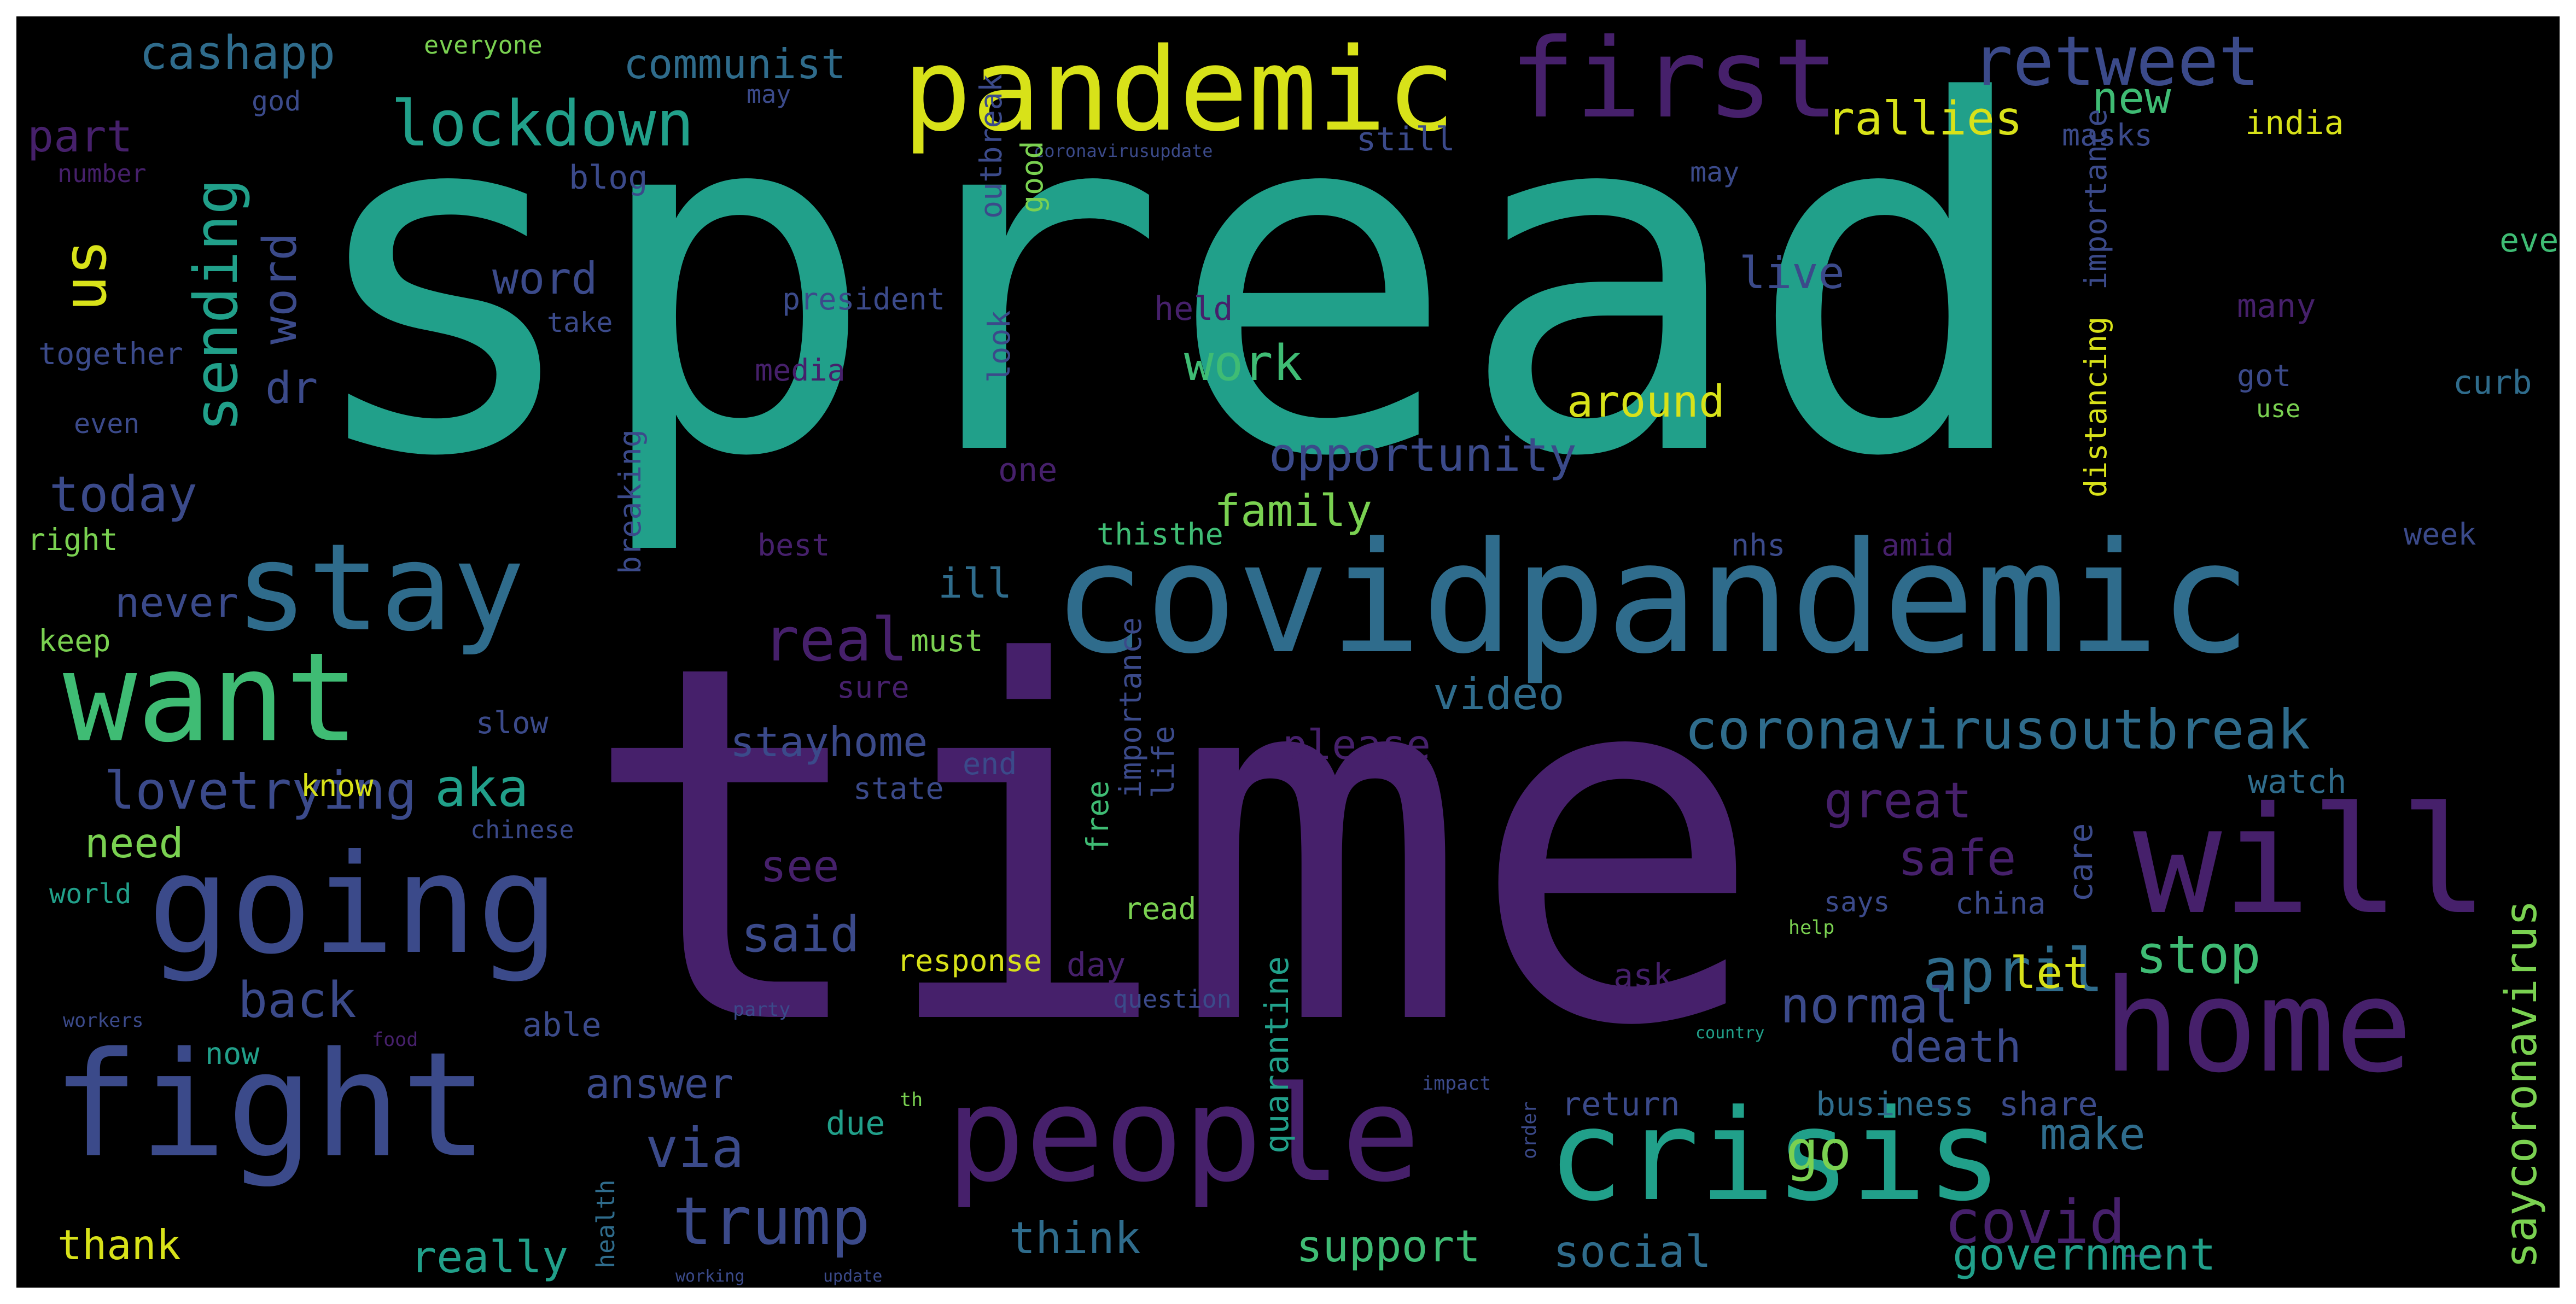 This screenshot has height=1304, width=2576. What do you see at coordinates (489, 1257) in the screenshot?
I see `word-think: really` at bounding box center [489, 1257].